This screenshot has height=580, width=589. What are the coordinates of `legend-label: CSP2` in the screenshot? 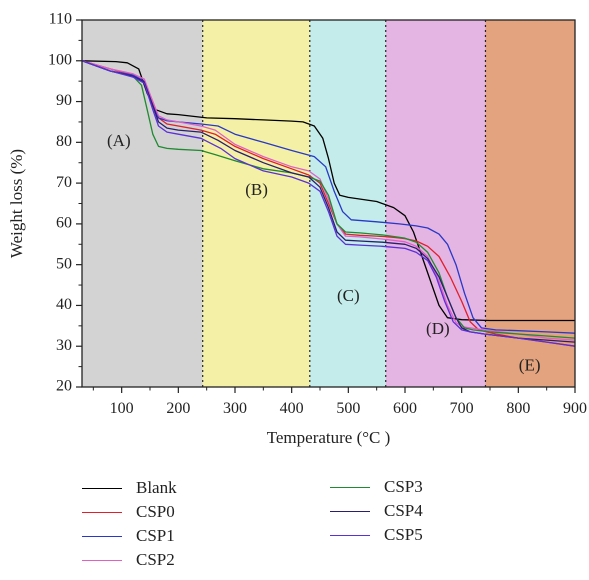 It's located at (155, 559).